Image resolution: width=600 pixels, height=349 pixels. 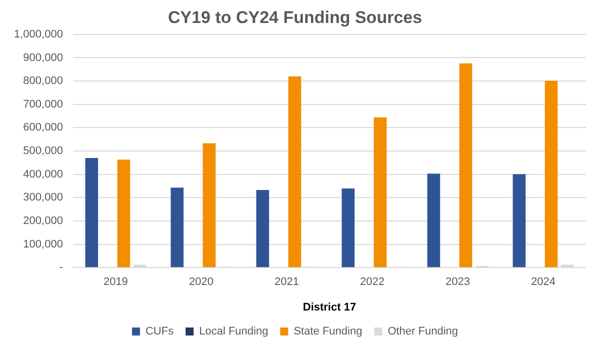 I want to click on x-tick-label: 2022, so click(x=372, y=282).